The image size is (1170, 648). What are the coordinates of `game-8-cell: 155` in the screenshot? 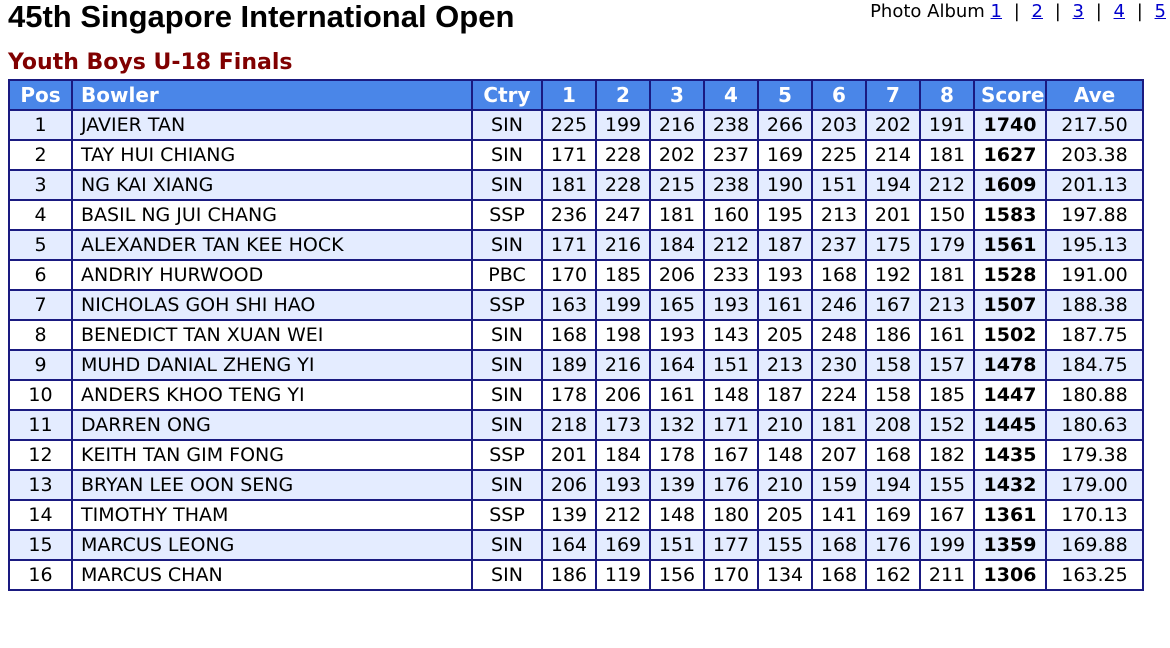 It's located at (947, 485).